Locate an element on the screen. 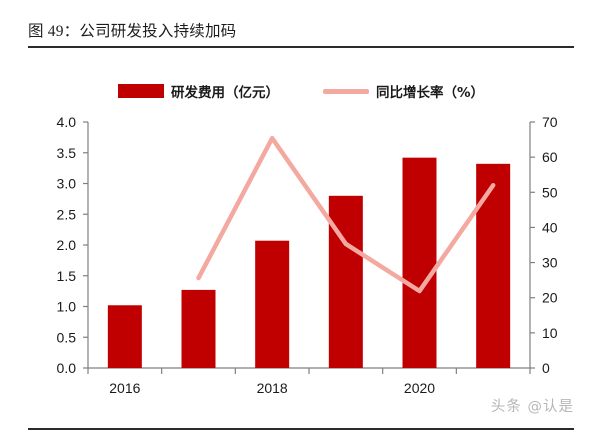  x-tick-label-2018: 2018 is located at coordinates (272, 388).